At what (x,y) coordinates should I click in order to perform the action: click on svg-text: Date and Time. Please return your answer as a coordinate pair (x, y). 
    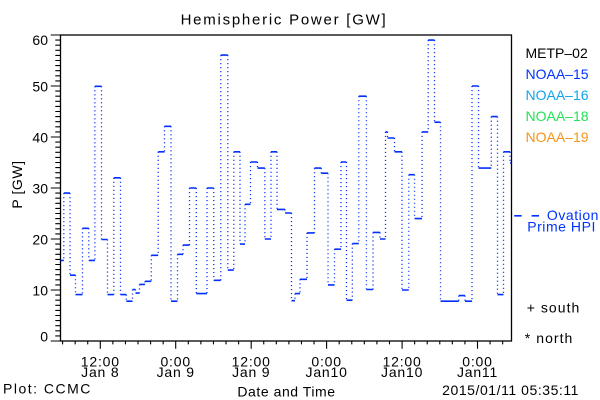
    Looking at the image, I should click on (286, 391).